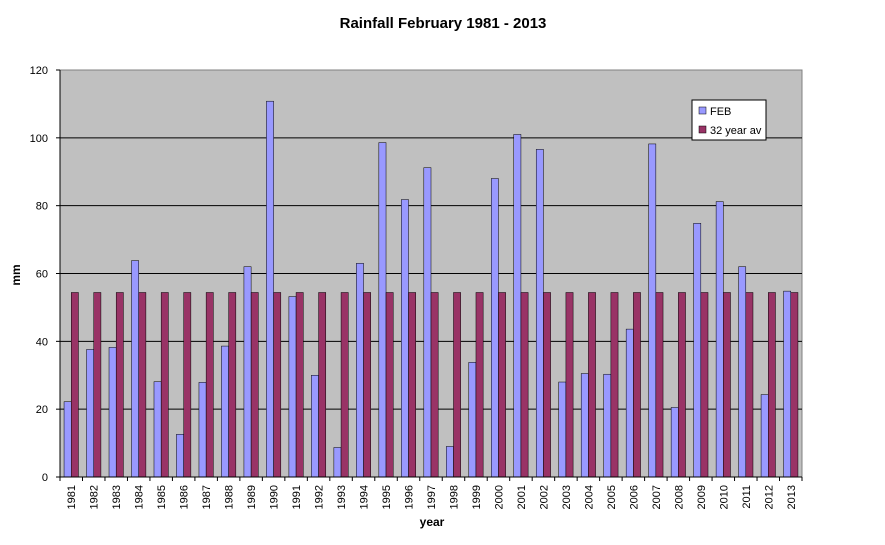  I want to click on bar-average-1995, so click(389, 385).